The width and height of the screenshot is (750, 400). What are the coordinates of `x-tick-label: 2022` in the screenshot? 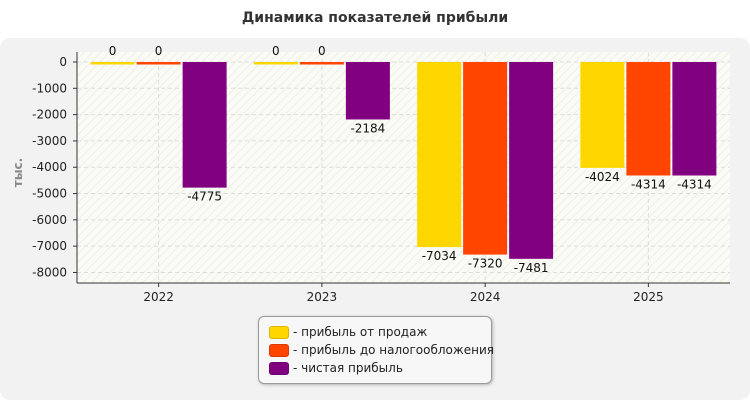 It's located at (158, 297).